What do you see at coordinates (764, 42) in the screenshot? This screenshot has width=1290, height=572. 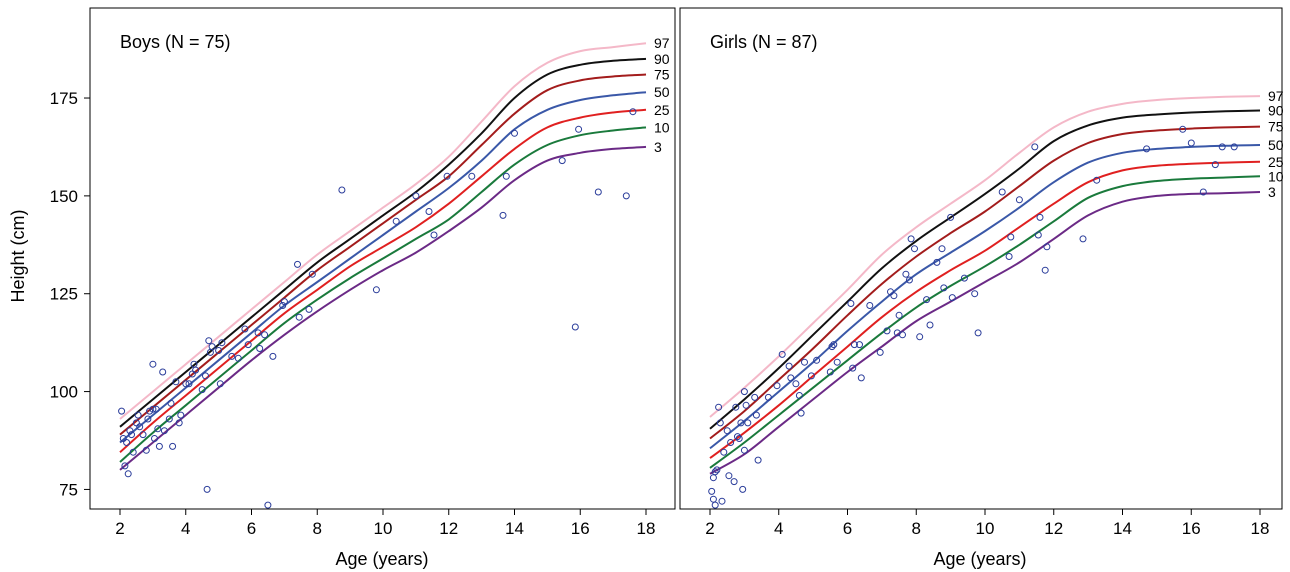 I see `panel-title-girls: Girls (N = 87)` at bounding box center [764, 42].